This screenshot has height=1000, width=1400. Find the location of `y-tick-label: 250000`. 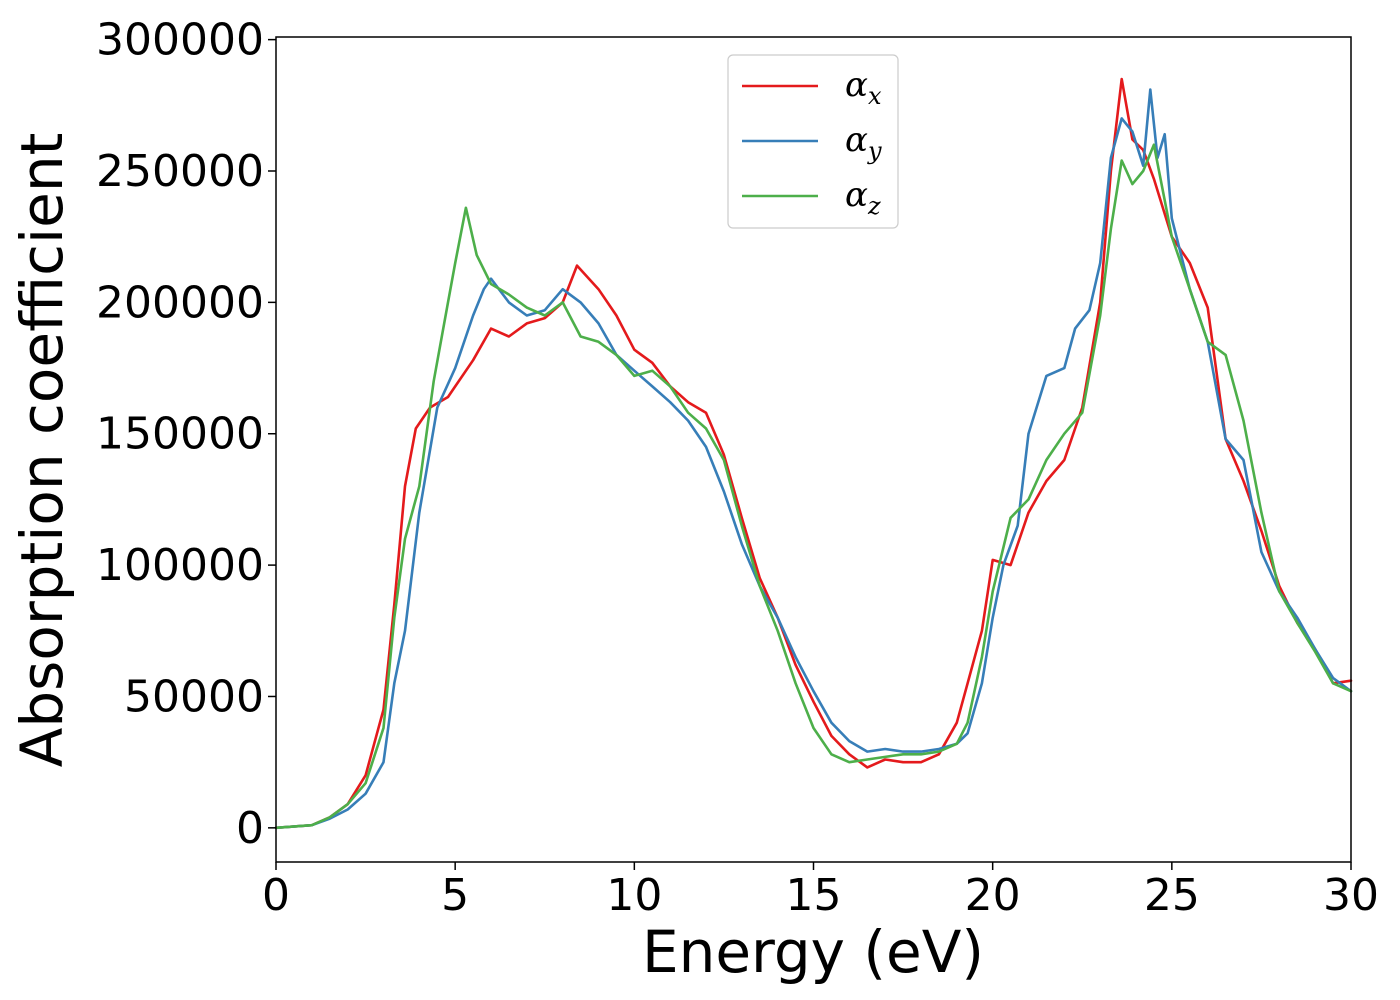

y-tick-label: 250000 is located at coordinates (180, 171).